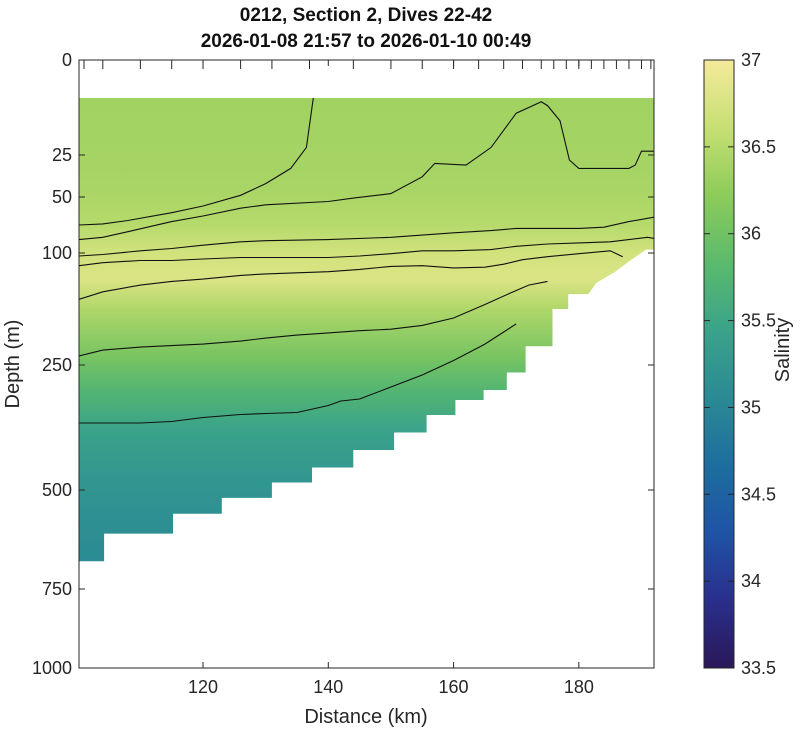 The height and width of the screenshot is (729, 800). Describe the element at coordinates (13, 364) in the screenshot. I see `y-axis-label: Depth (m)` at that location.